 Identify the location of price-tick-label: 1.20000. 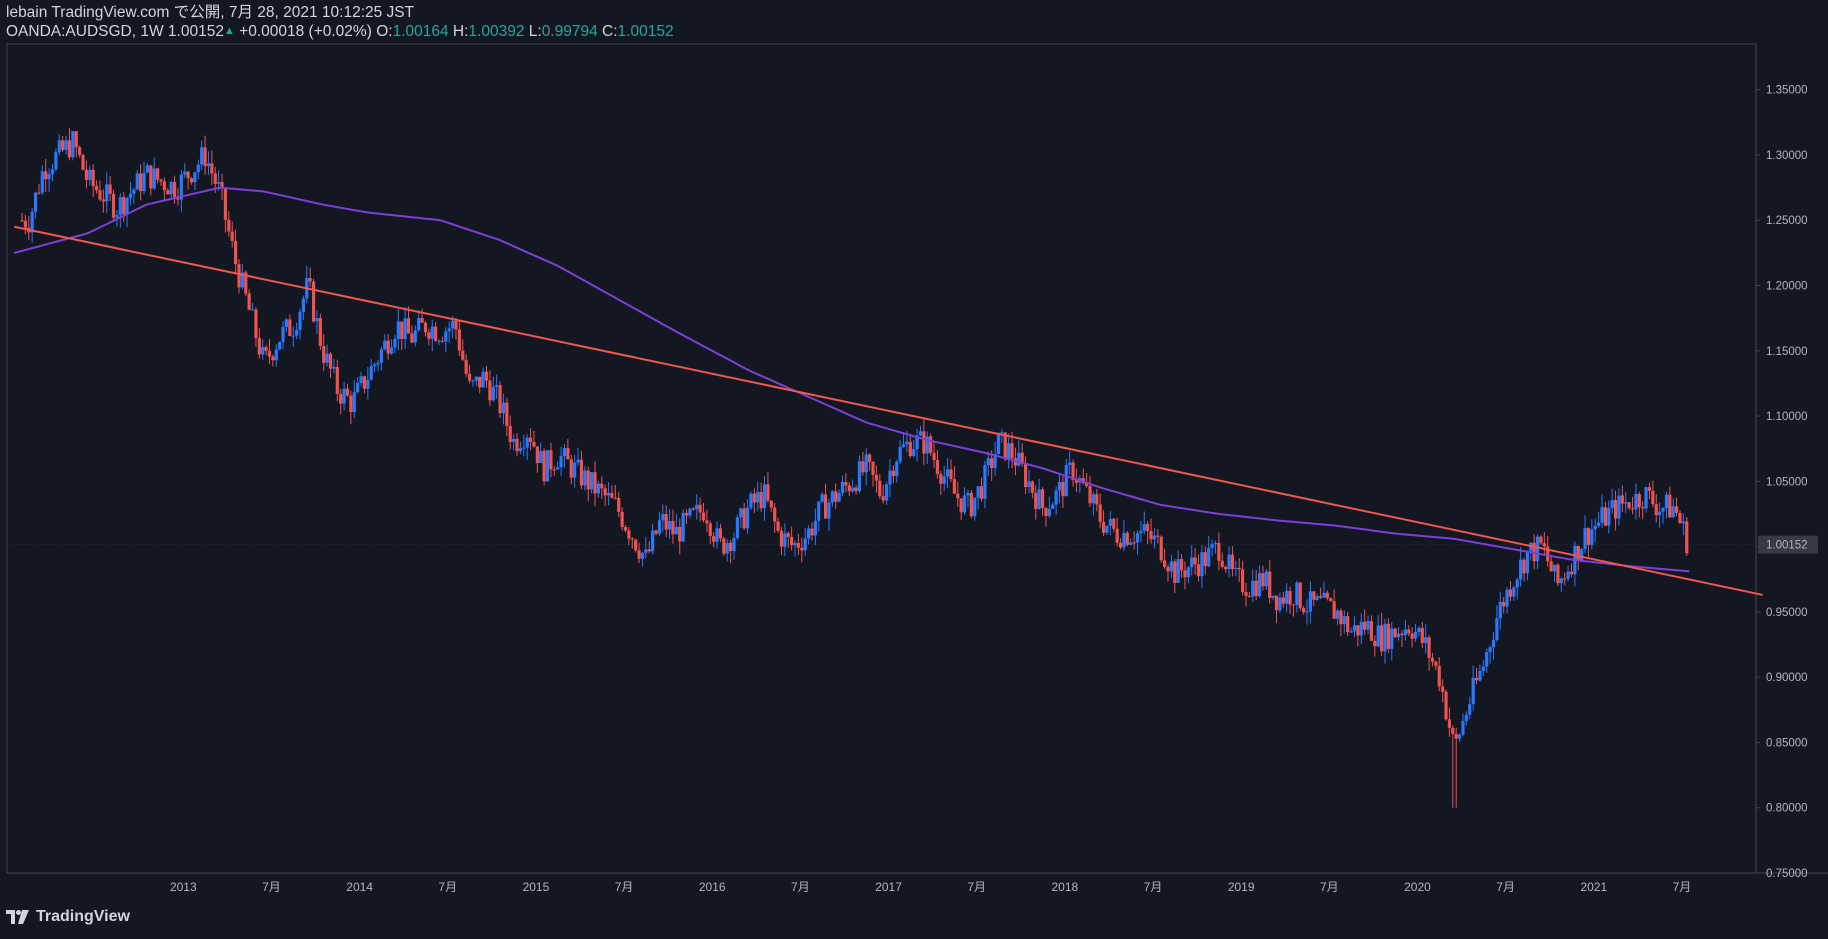
(1787, 287).